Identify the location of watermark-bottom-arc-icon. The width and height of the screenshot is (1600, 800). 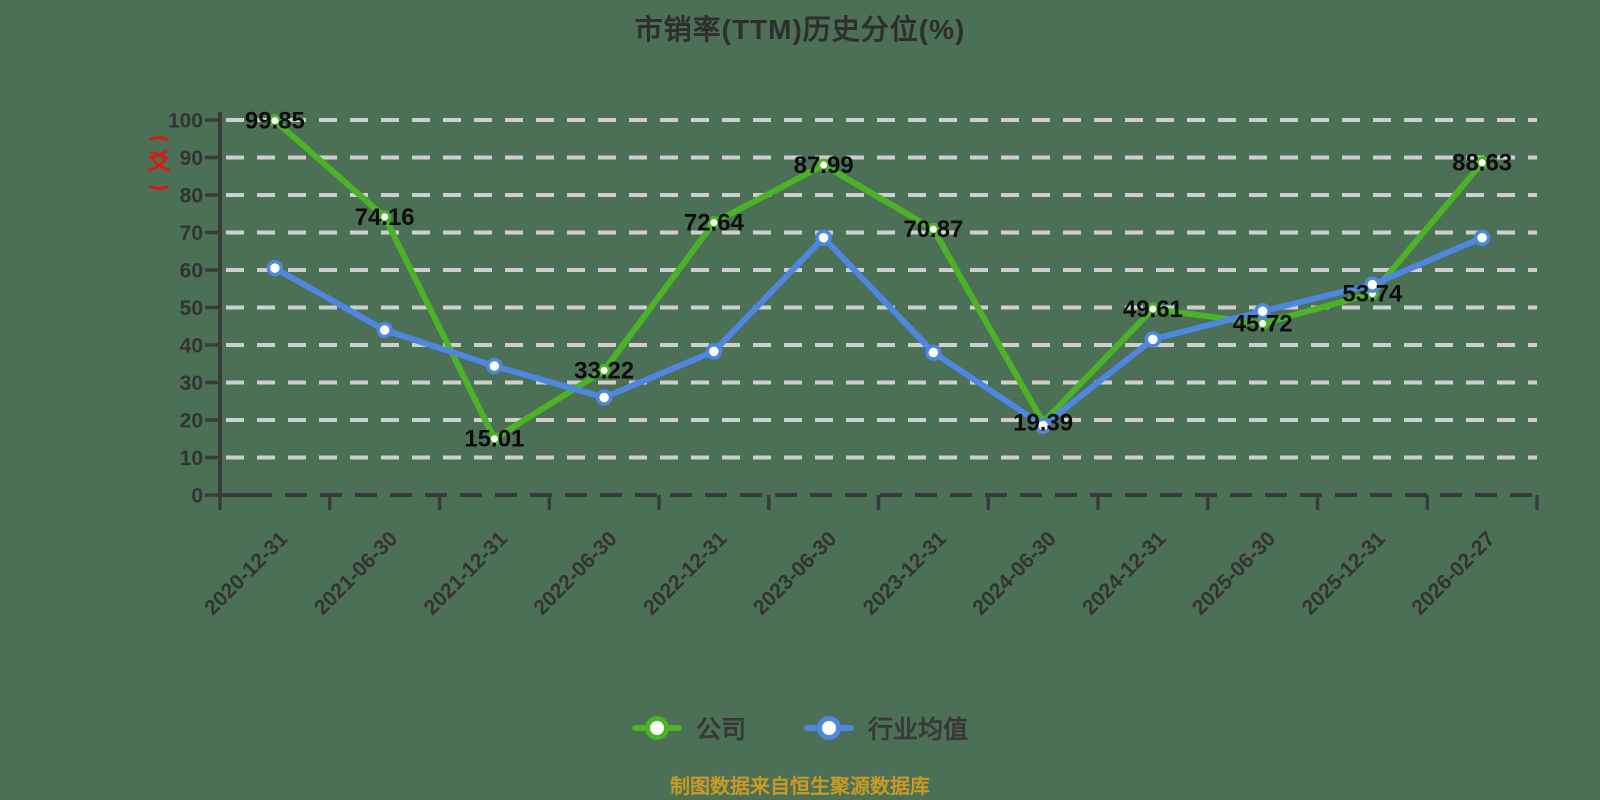
(159, 182).